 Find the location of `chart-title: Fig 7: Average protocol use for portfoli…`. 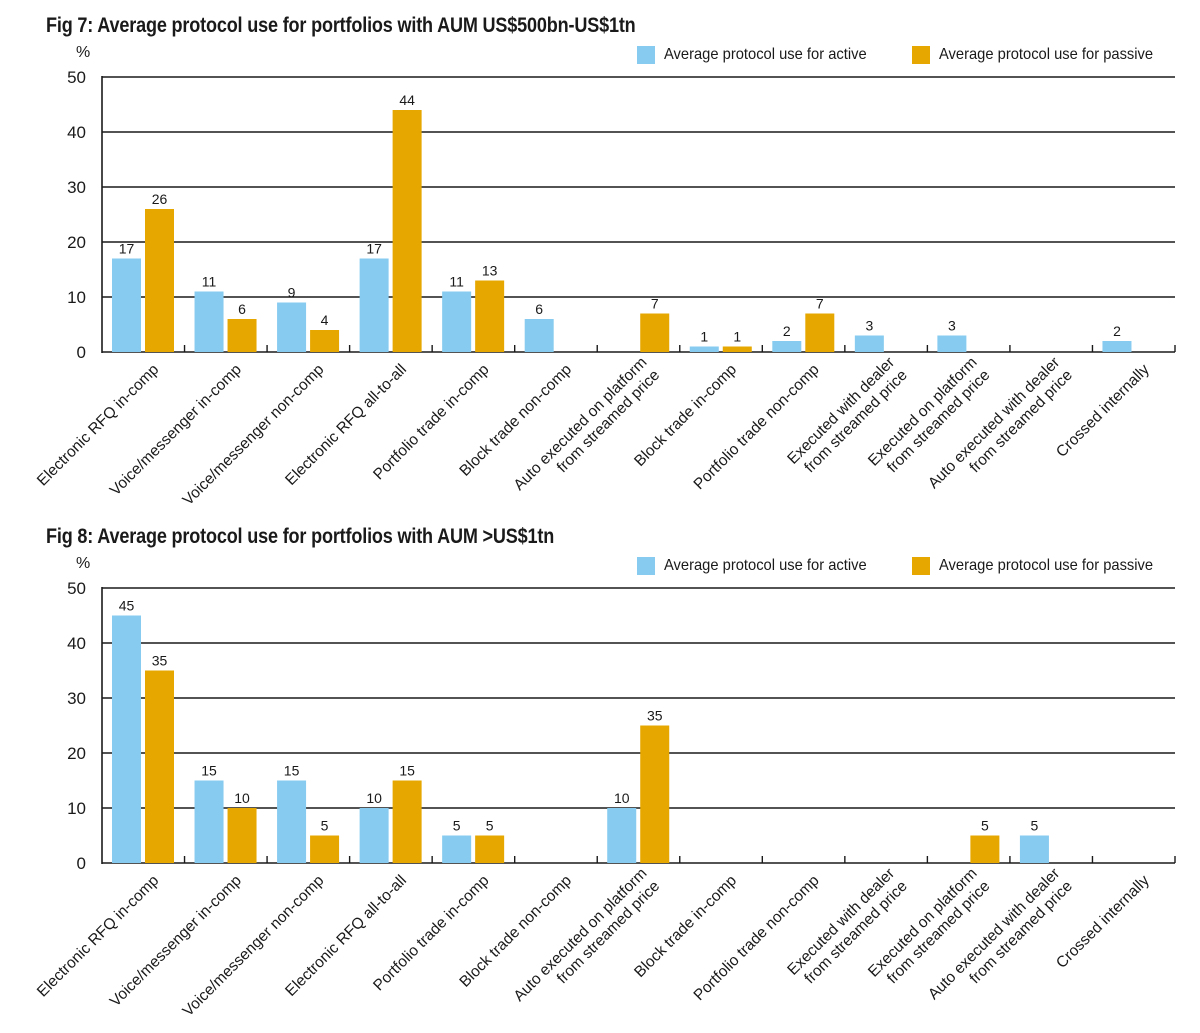

chart-title: Fig 7: Average protocol use for portfoli… is located at coordinates (341, 25).